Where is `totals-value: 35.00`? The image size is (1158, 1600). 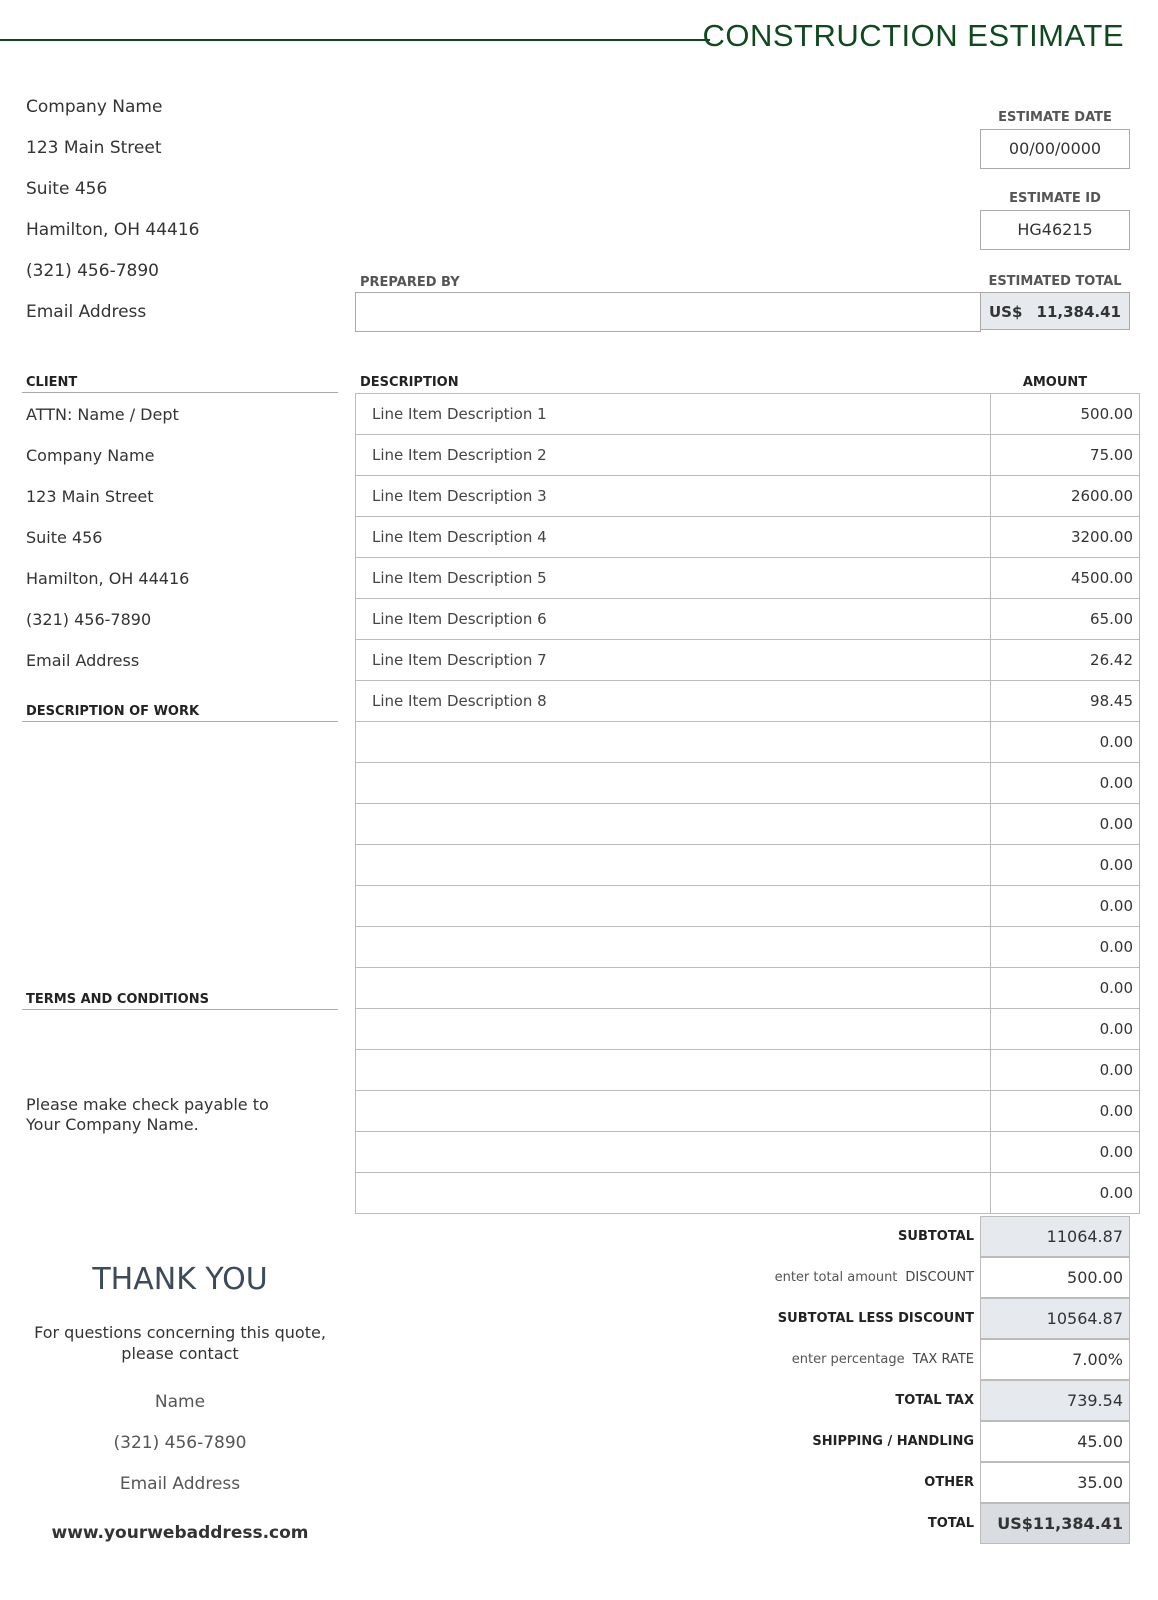
totals-value: 35.00 is located at coordinates (1055, 1482).